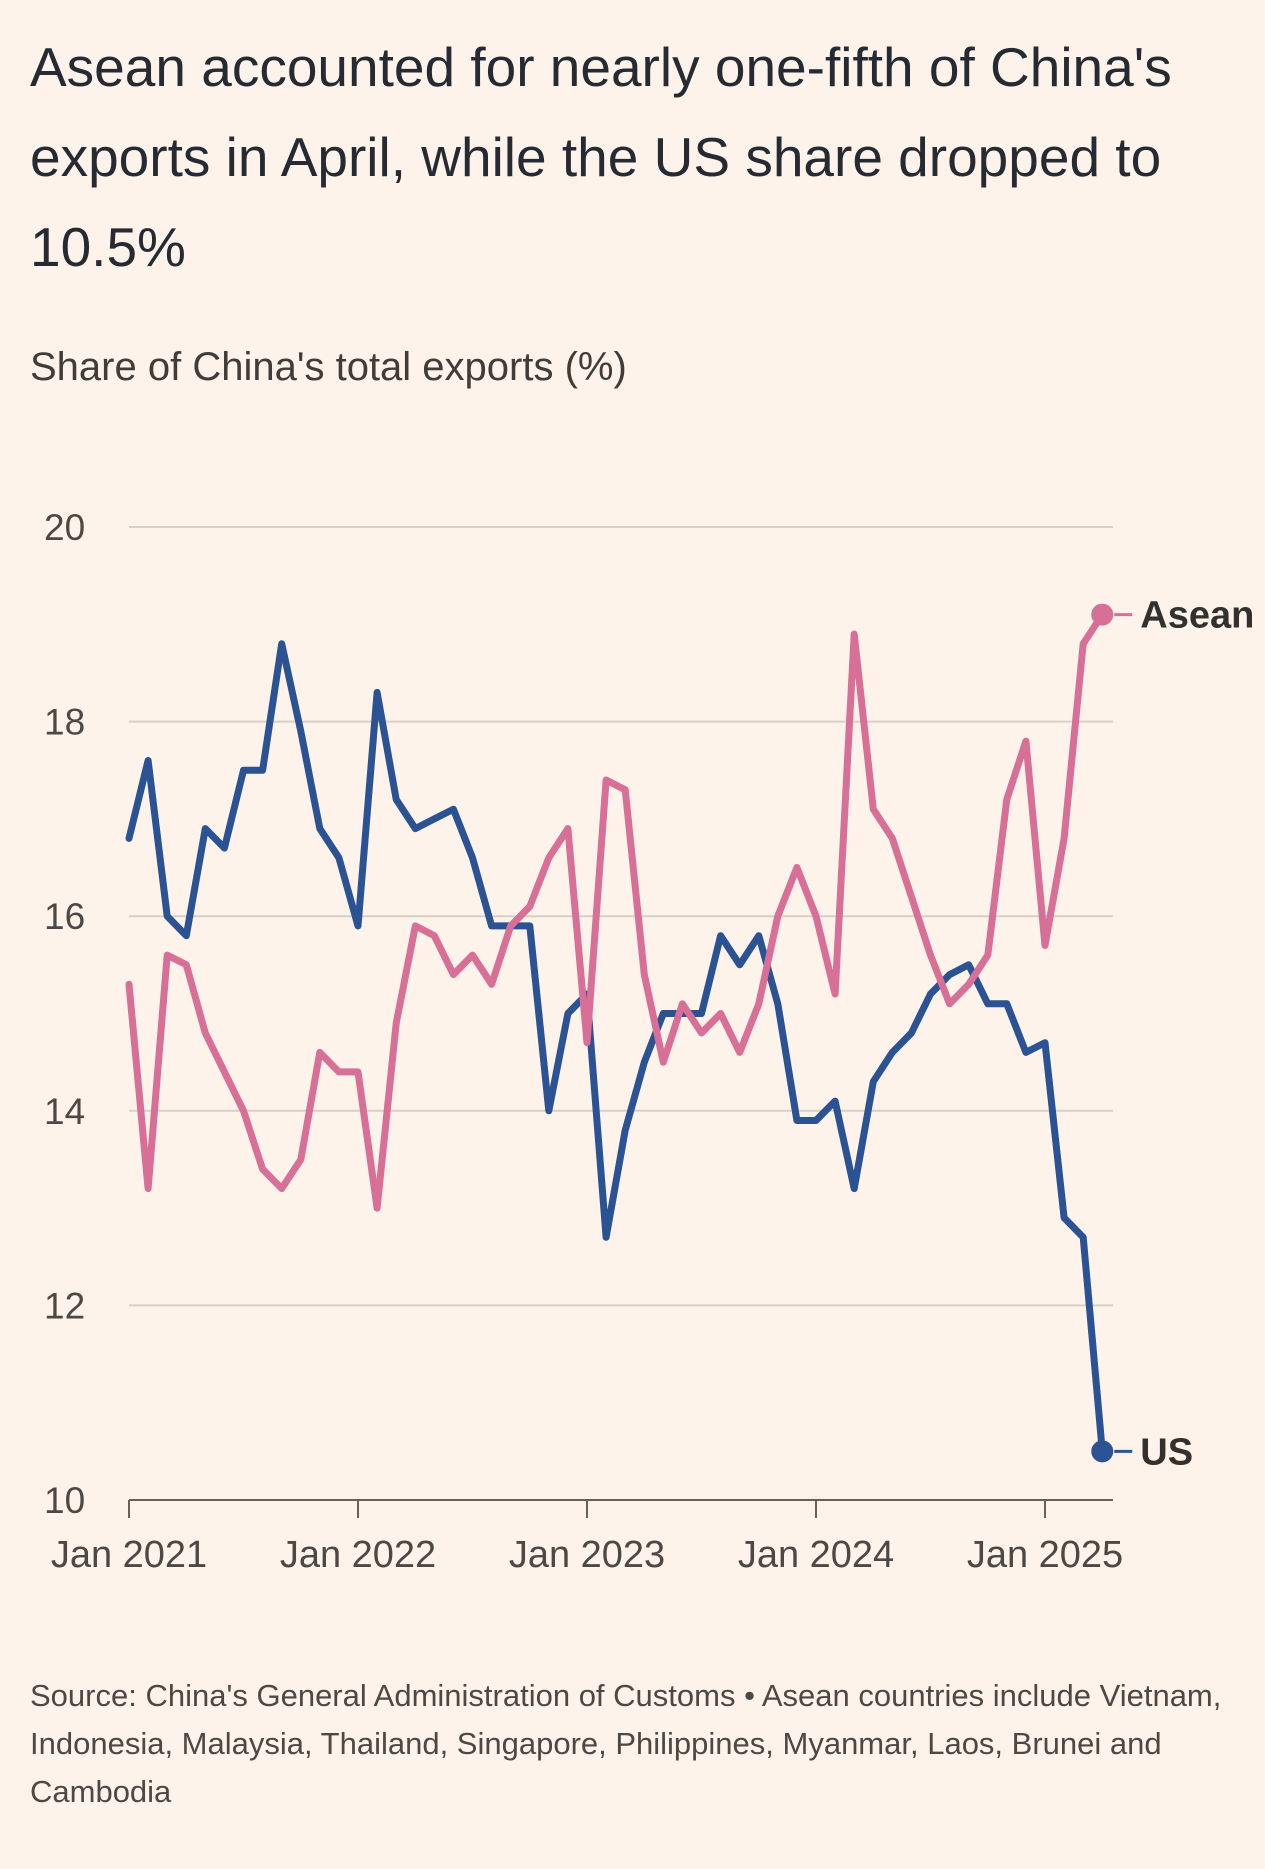 Image resolution: width=1265 pixels, height=1869 pixels. What do you see at coordinates (64, 1305) in the screenshot?
I see `y-tick-label: 12` at bounding box center [64, 1305].